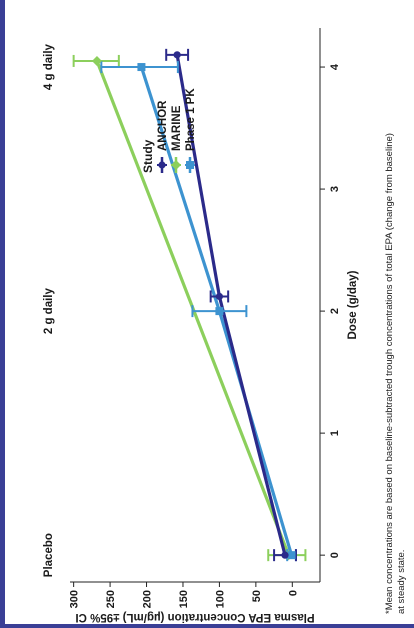 This screenshot has height=628, width=414. I want to click on dose-label: 2 g daily, so click(49, 310).